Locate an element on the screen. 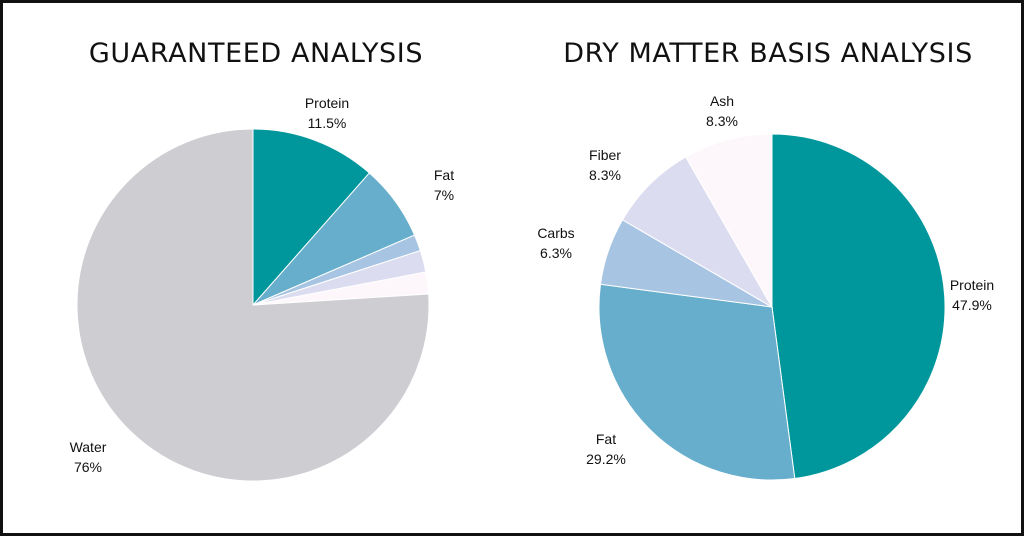 Image resolution: width=1024 pixels, height=536 pixels. slice-label-carbs: Carbs is located at coordinates (555, 233).